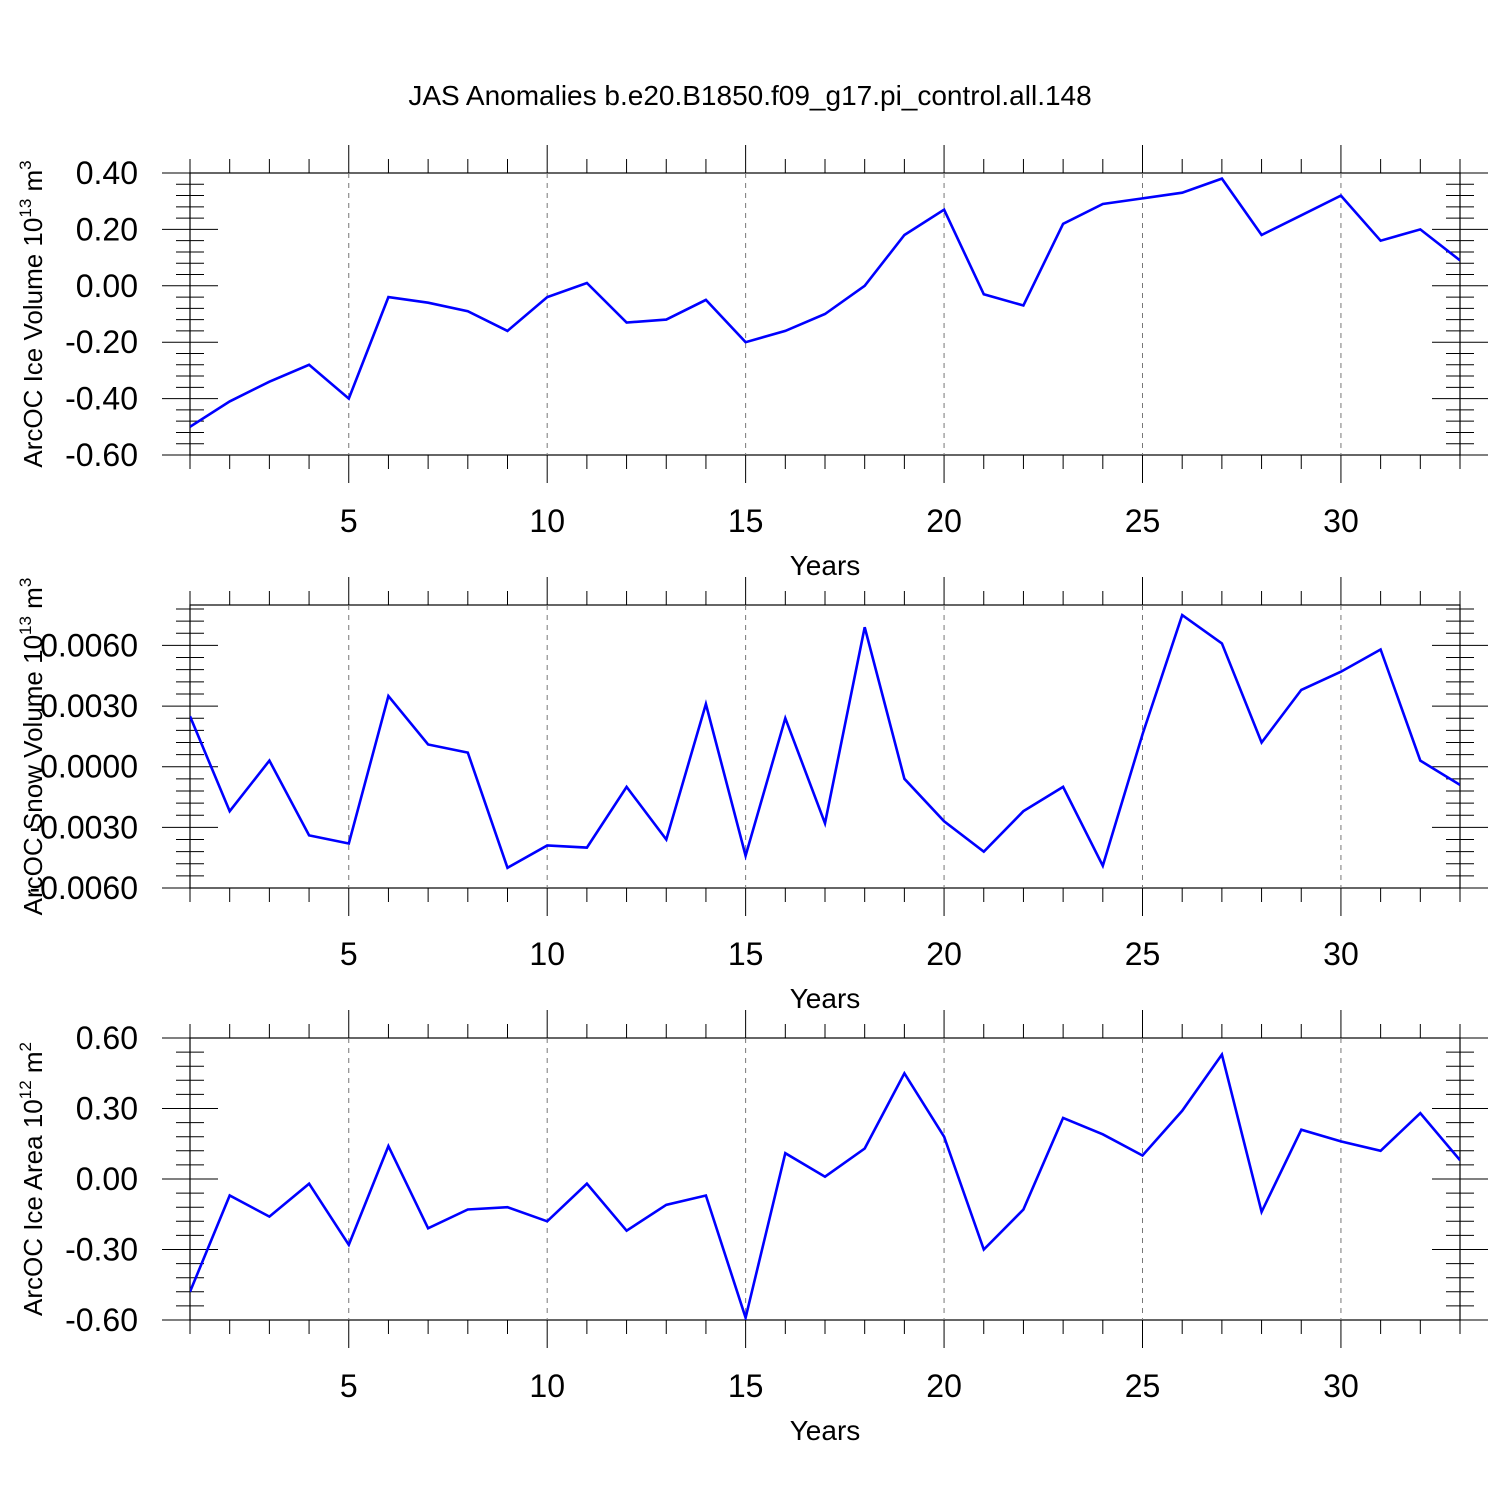  Describe the element at coordinates (101, 1250) in the screenshot. I see `y-tick-label: -0.30` at that location.